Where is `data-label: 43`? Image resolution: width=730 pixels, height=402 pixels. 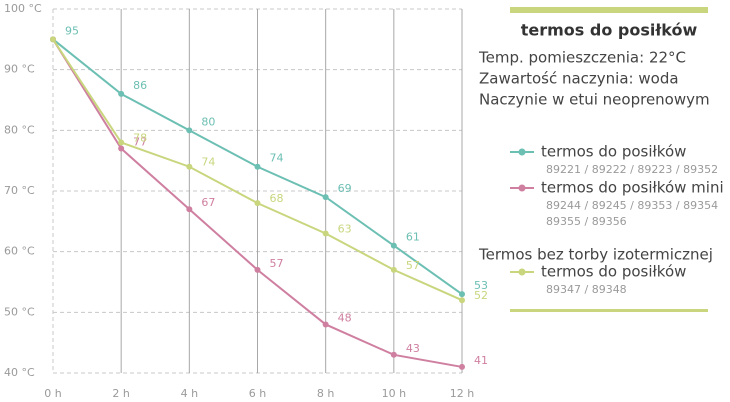
data-label: 43 is located at coordinates (413, 348).